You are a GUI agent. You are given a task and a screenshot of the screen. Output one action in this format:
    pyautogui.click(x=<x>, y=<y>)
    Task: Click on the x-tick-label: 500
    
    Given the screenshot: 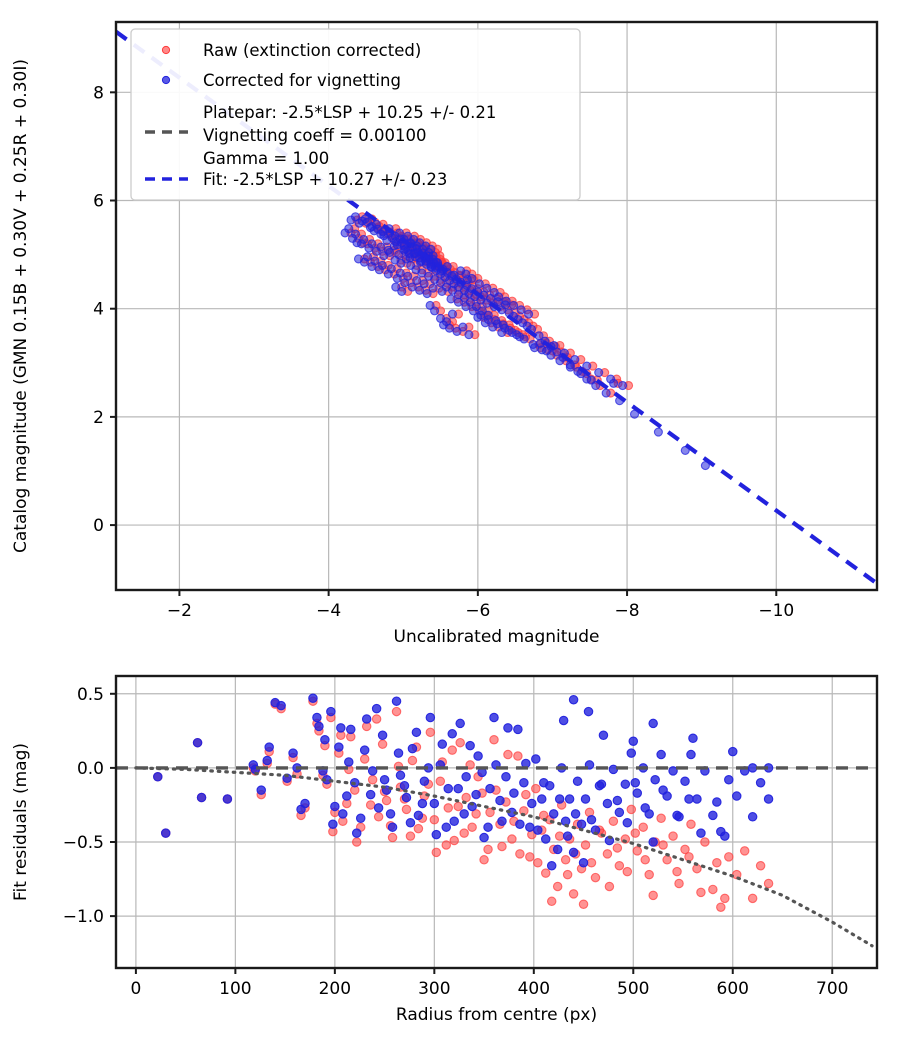 What is the action you would take?
    pyautogui.click(x=633, y=989)
    